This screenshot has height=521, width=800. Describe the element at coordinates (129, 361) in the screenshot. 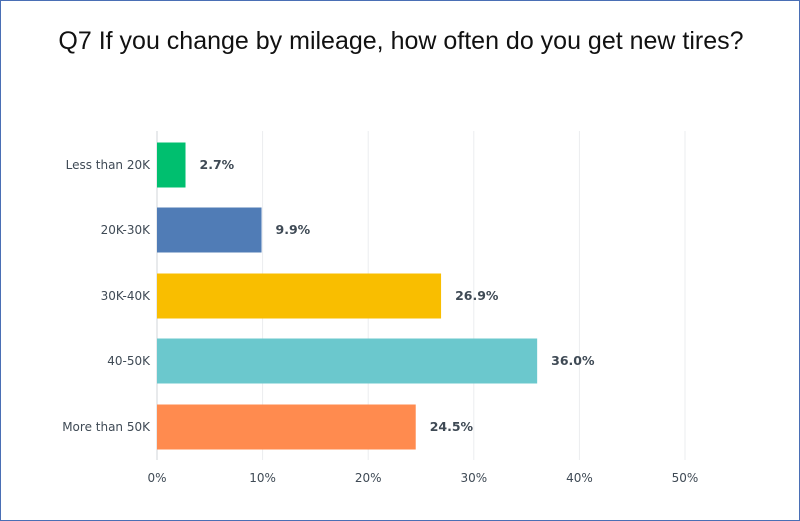

I see `category-label: 40-50K` at that location.